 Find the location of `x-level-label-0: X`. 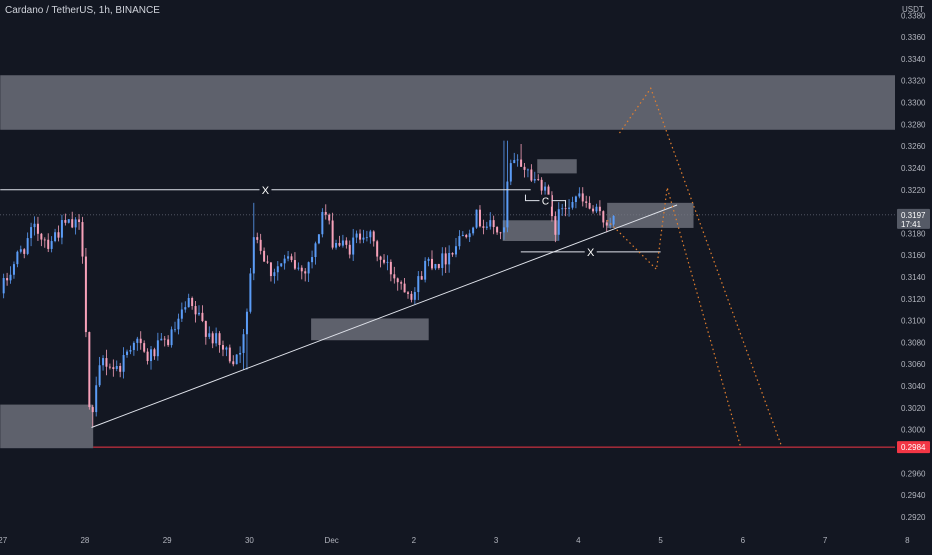

x-level-label-0: X is located at coordinates (266, 191).